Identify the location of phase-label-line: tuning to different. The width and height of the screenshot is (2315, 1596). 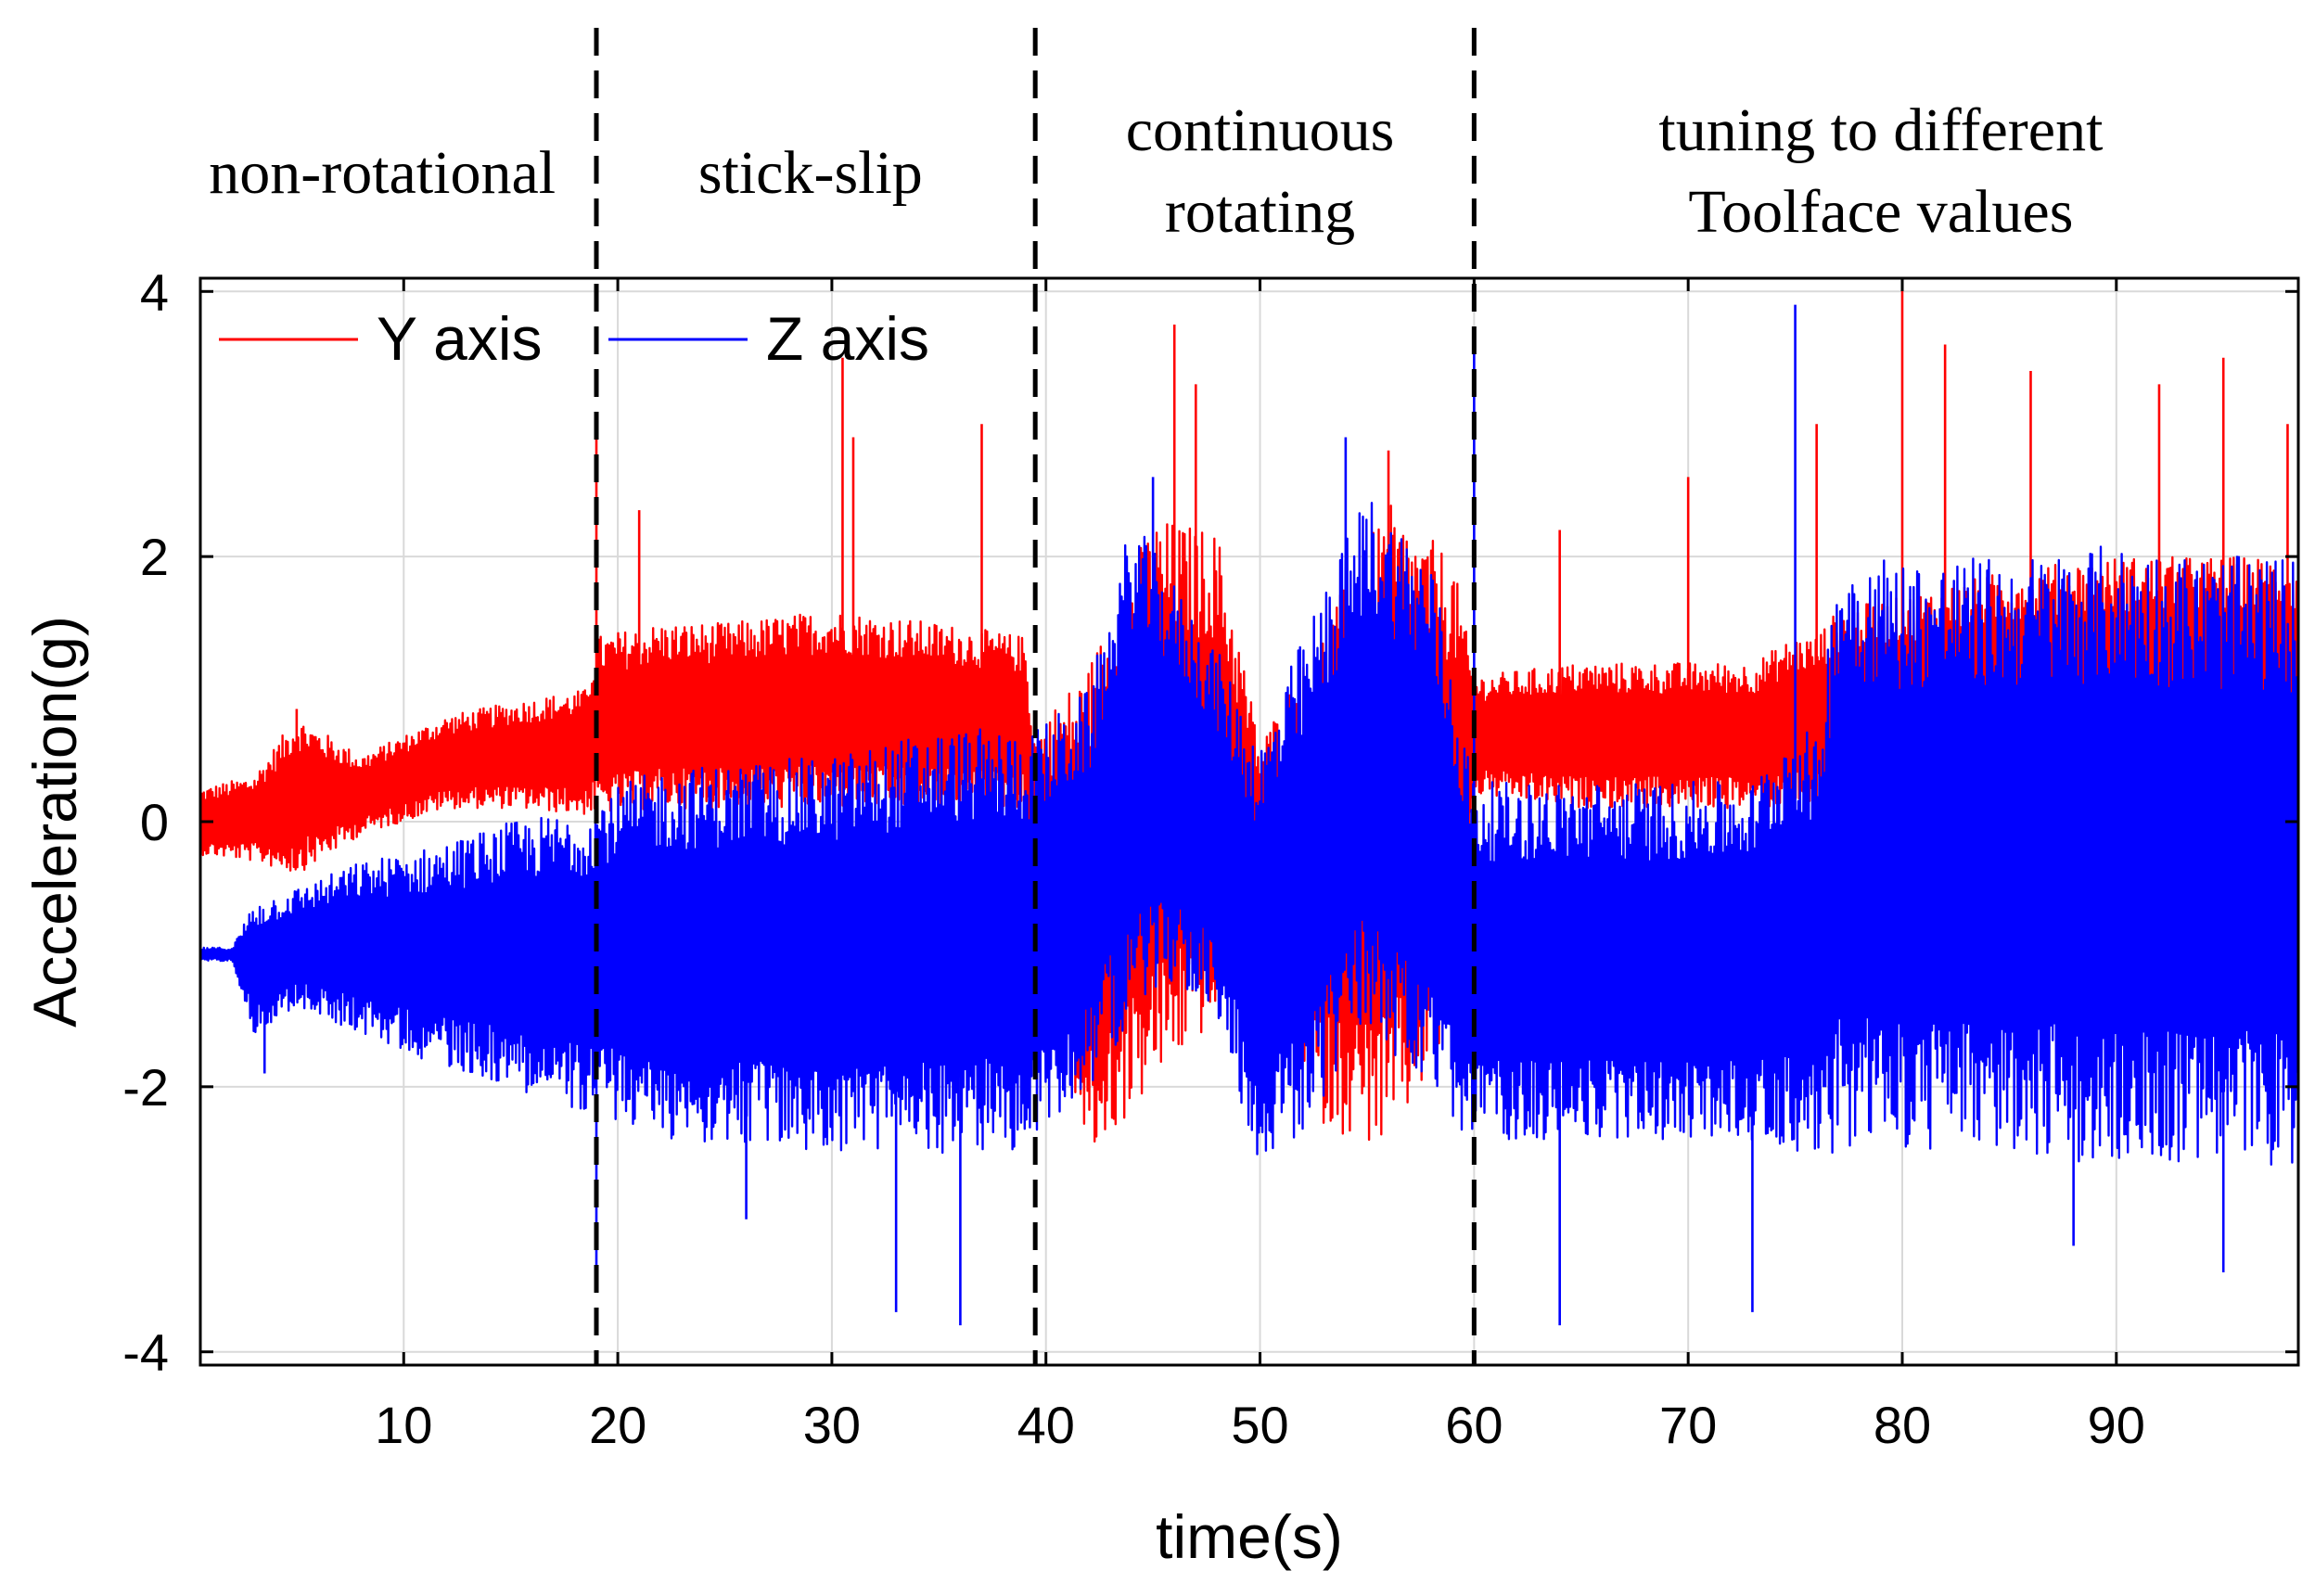
(1880, 130).